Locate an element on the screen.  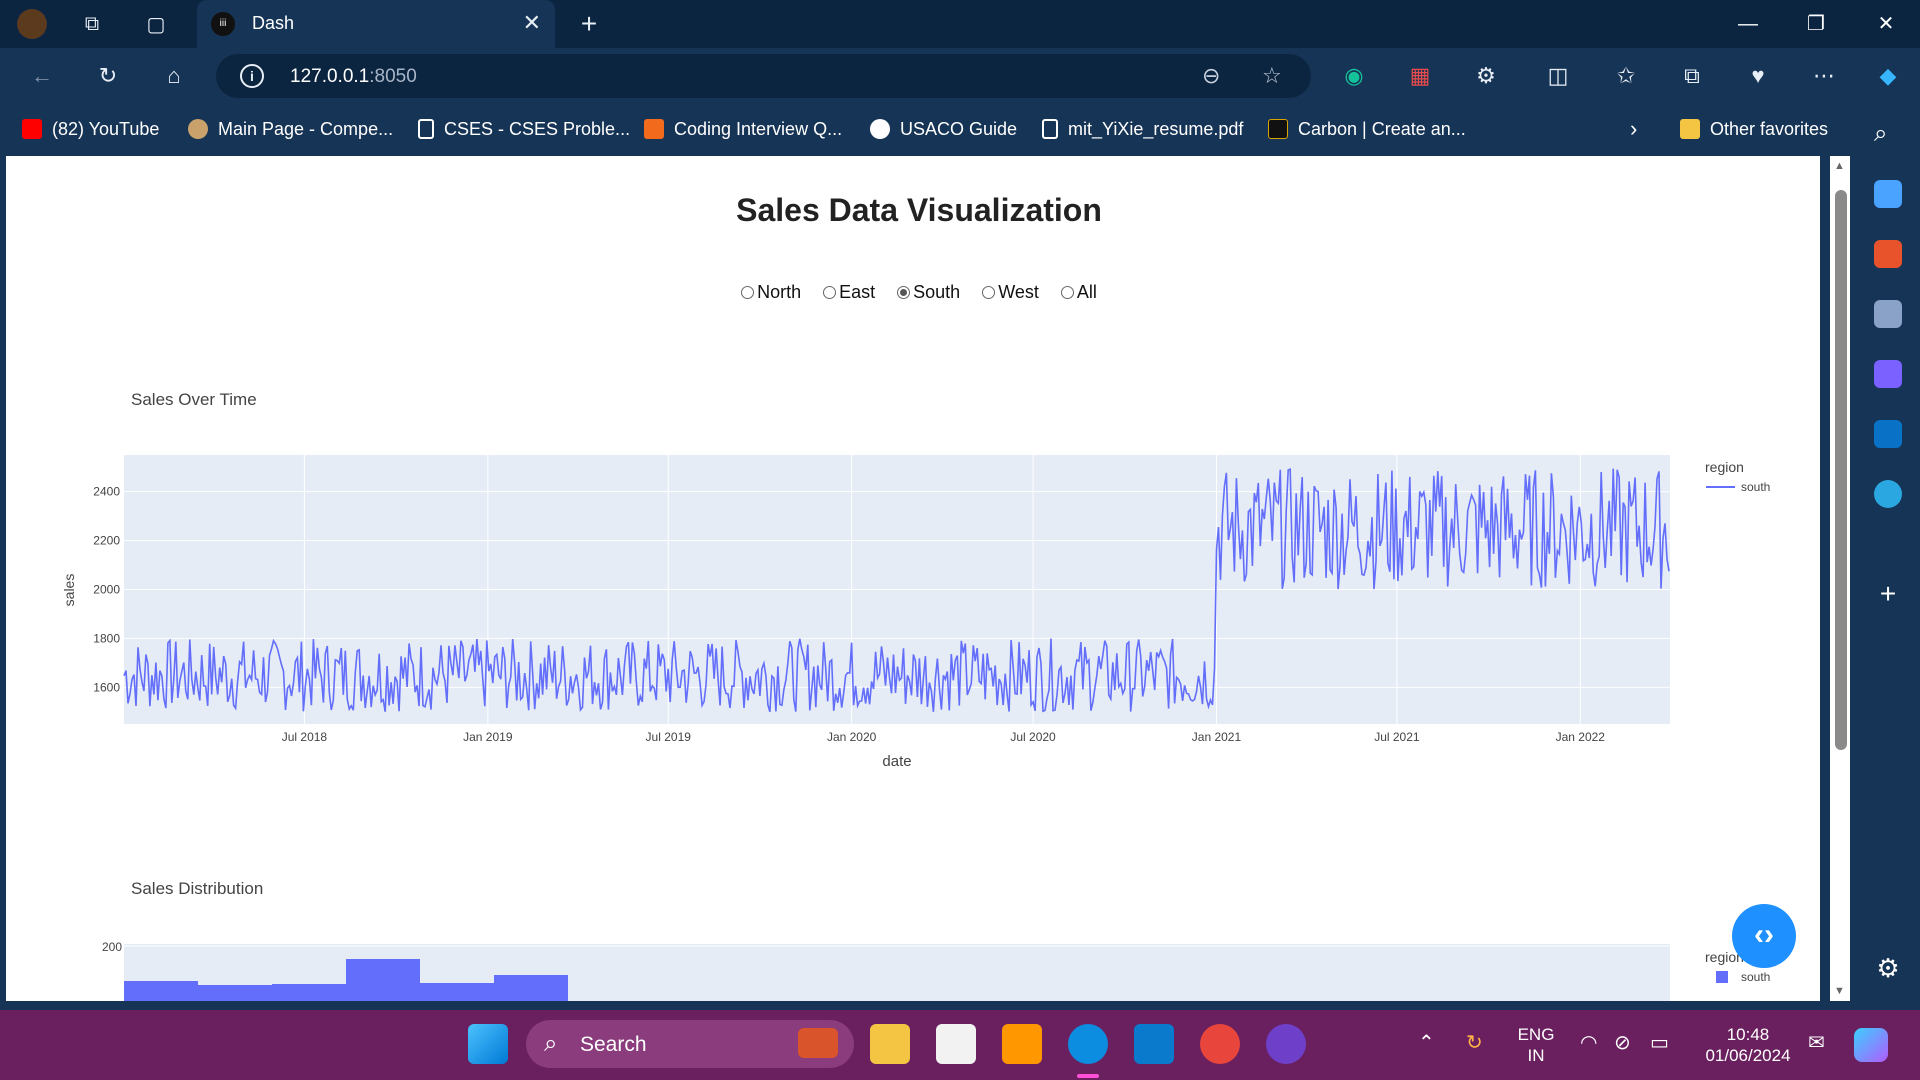
back-icon: ← is located at coordinates (42, 75).